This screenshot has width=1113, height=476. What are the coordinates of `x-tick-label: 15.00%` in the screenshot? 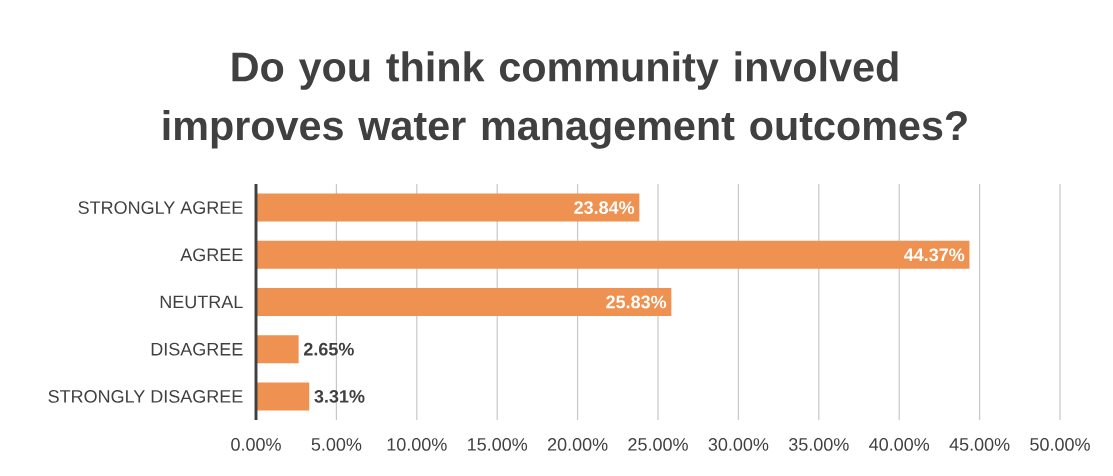 It's located at (498, 444).